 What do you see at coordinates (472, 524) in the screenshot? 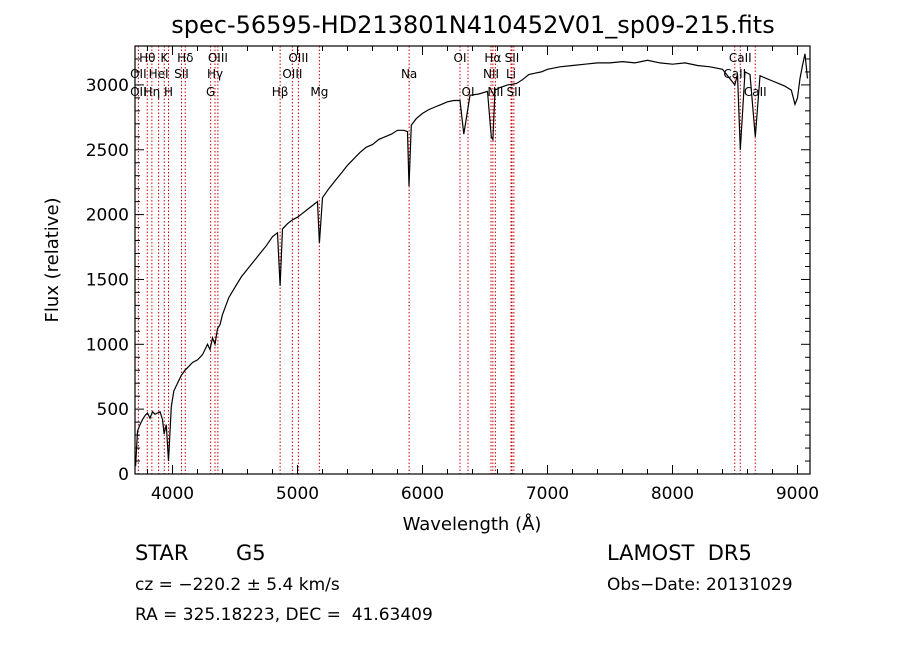
I see `x-axis-label: Wavelength (Å)` at bounding box center [472, 524].